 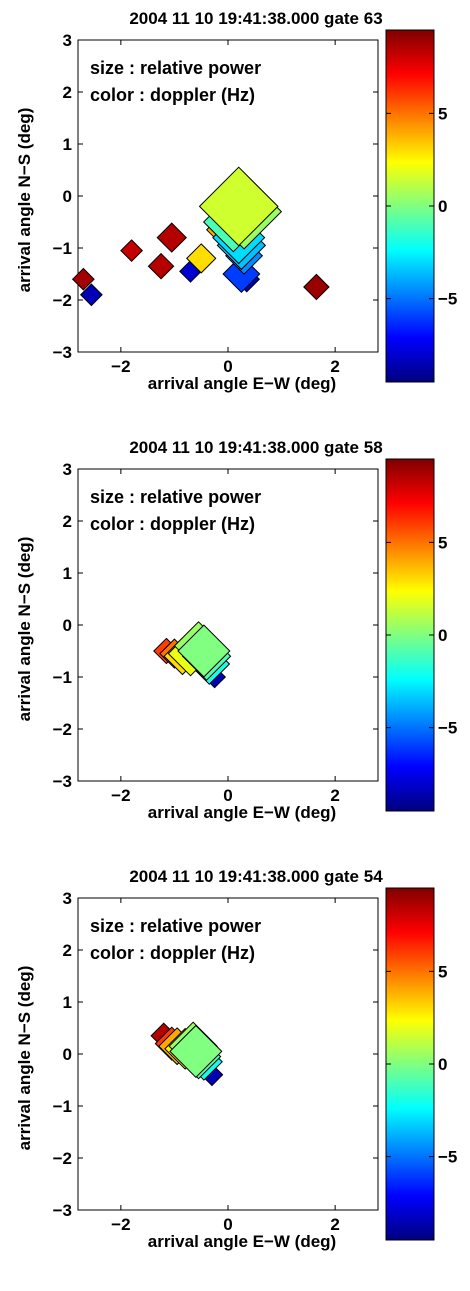 What do you see at coordinates (255, 447) in the screenshot?
I see `chart-title: 2004 11 10 19:41:38.000 gate 58` at bounding box center [255, 447].